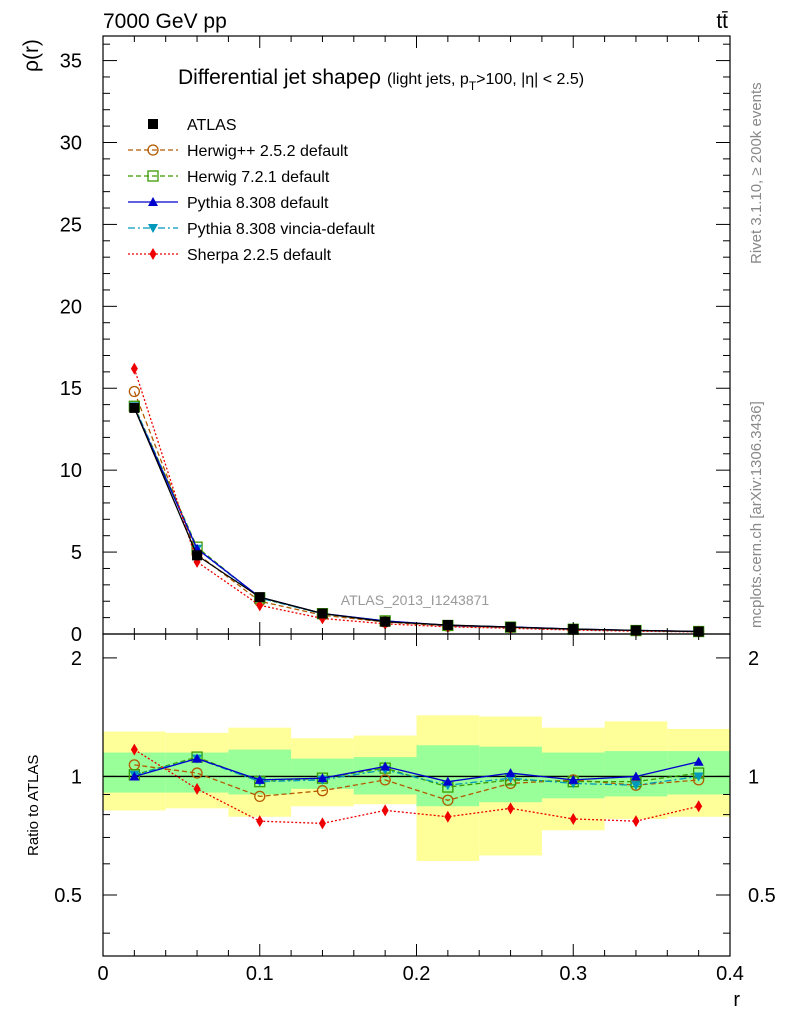  What do you see at coordinates (71, 225) in the screenshot?
I see `y-tick-label-top: 25` at bounding box center [71, 225].